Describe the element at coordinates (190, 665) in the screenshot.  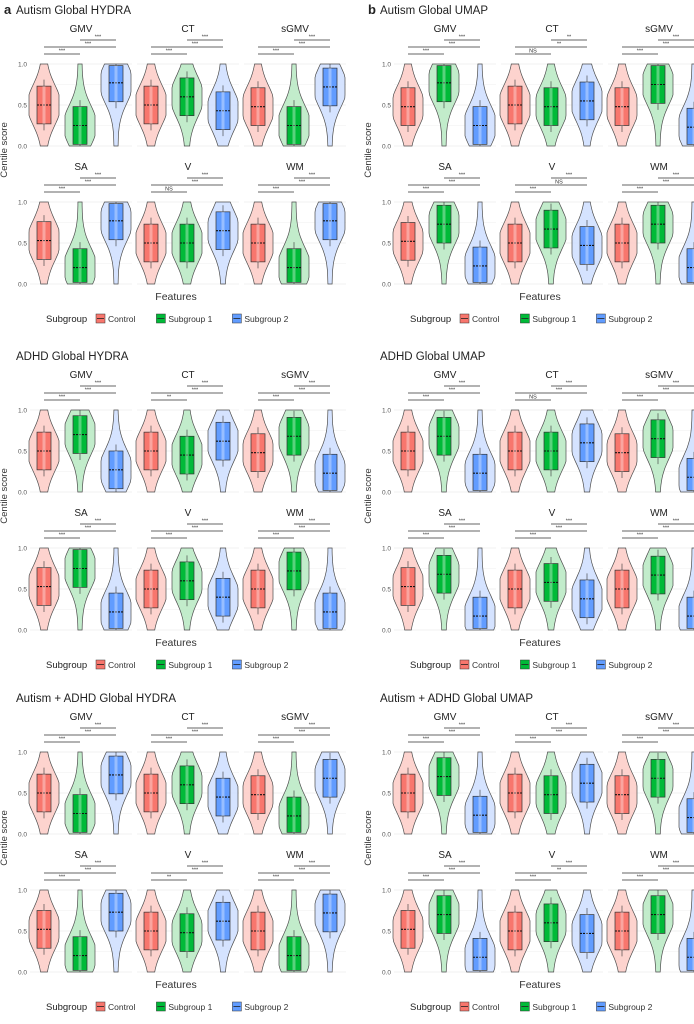
I see `legend-item-label: Subgroup 1` at that location.